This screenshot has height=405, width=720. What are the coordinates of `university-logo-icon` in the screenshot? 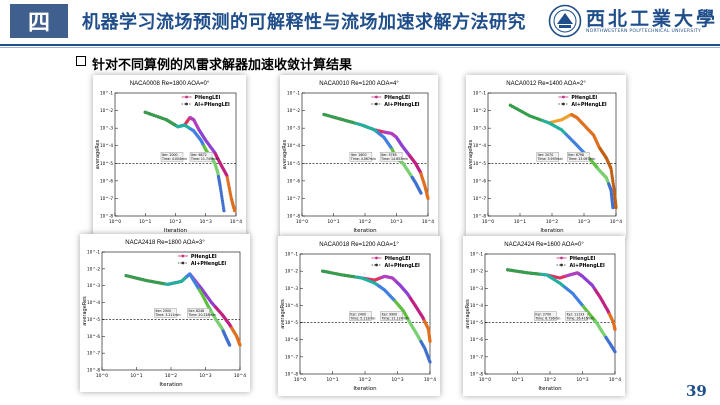 It's located at (565, 21).